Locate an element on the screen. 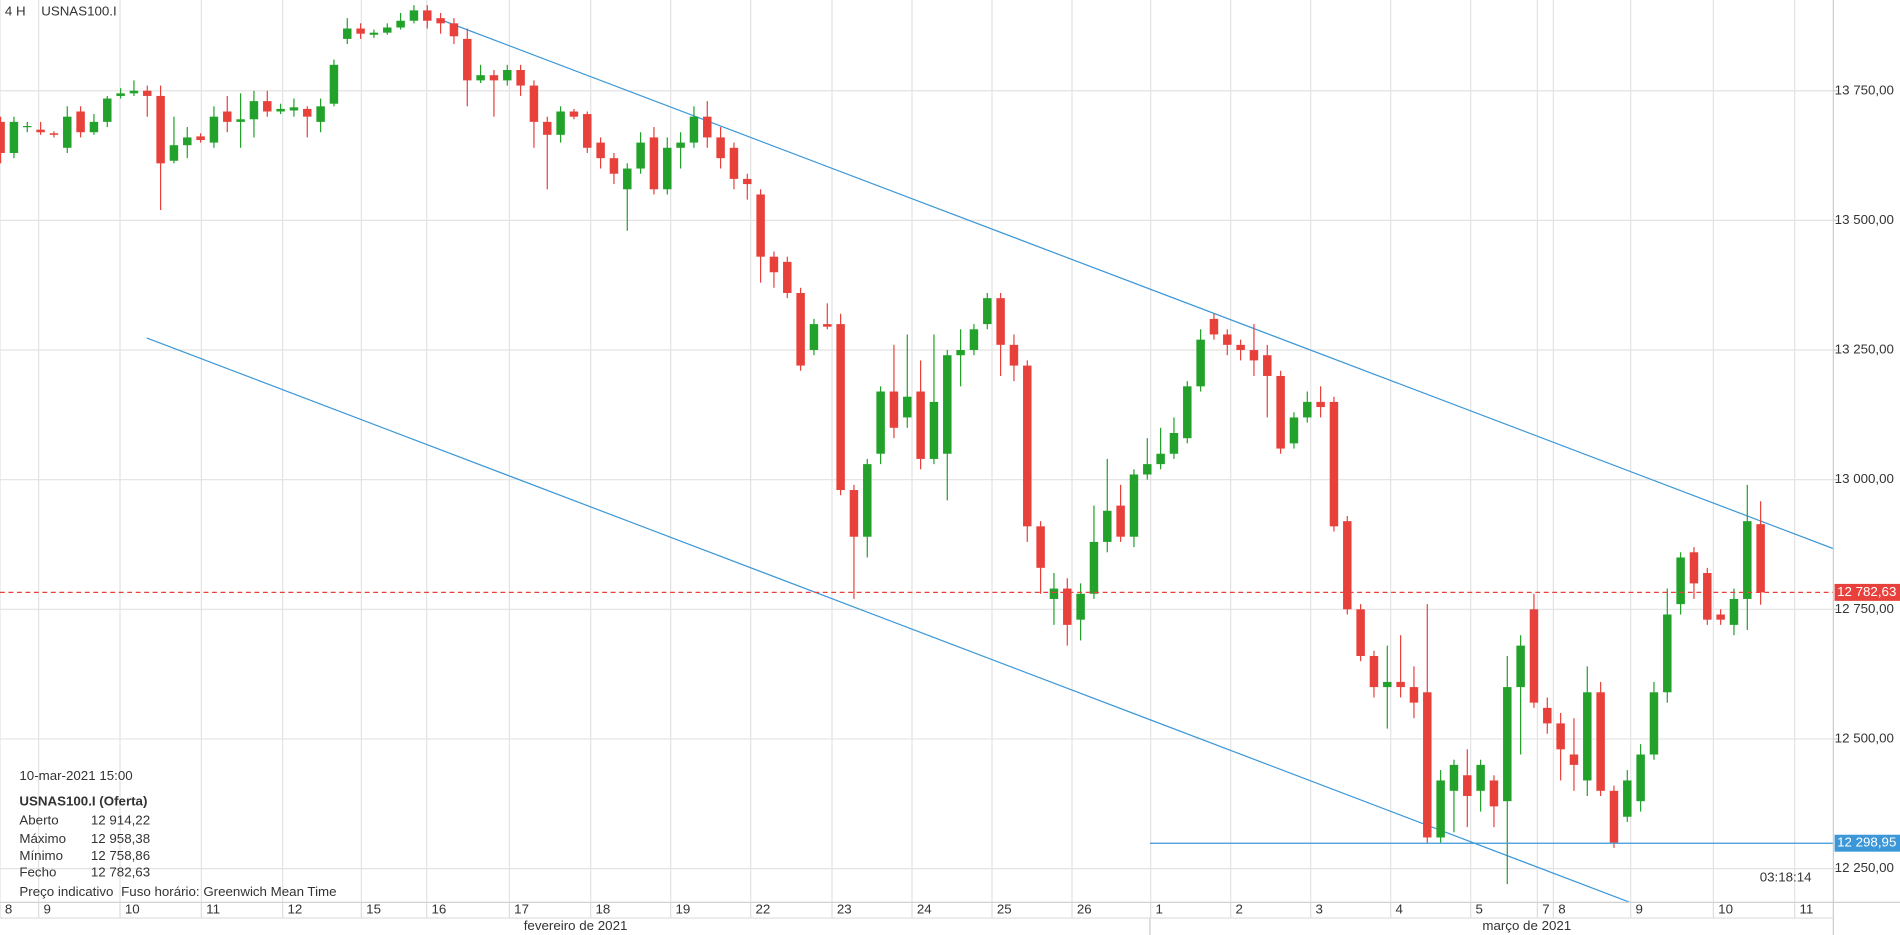 This screenshot has height=935, width=1900. price-tag-label: 12 782,63 is located at coordinates (1866, 591).